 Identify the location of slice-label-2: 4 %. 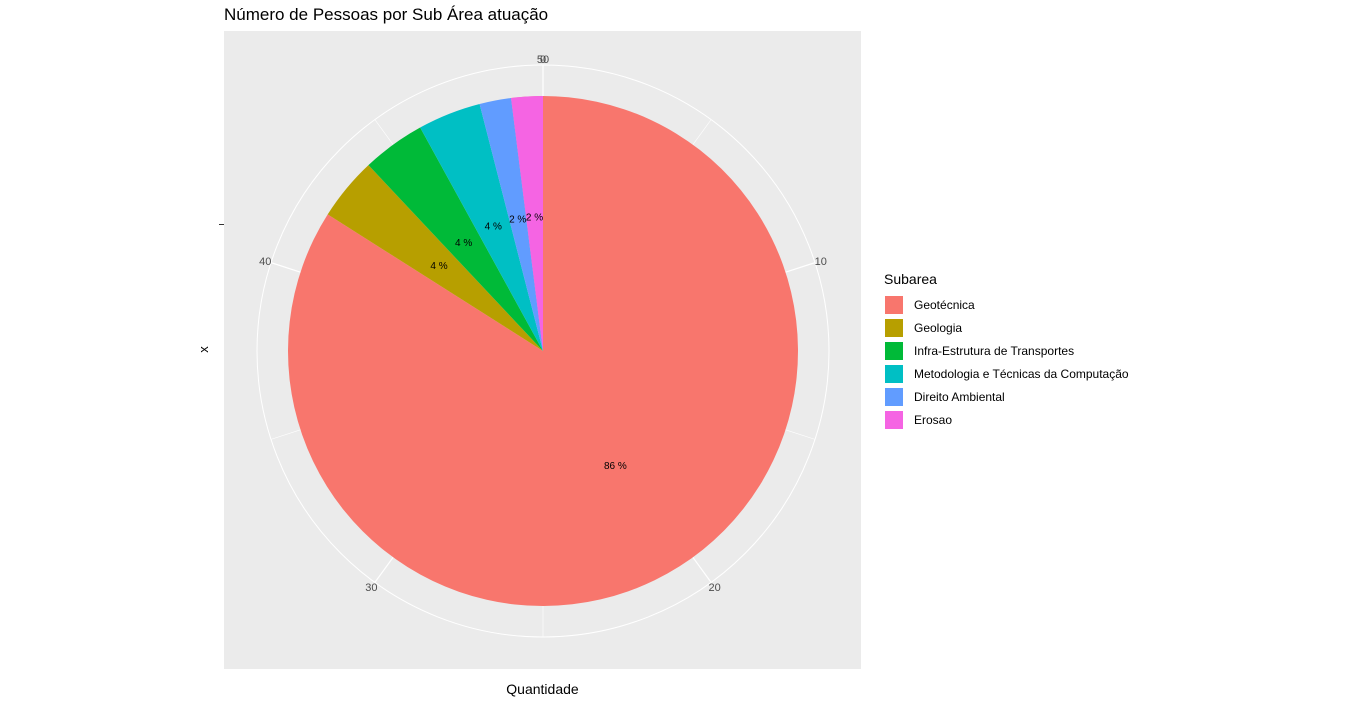
(463, 243).